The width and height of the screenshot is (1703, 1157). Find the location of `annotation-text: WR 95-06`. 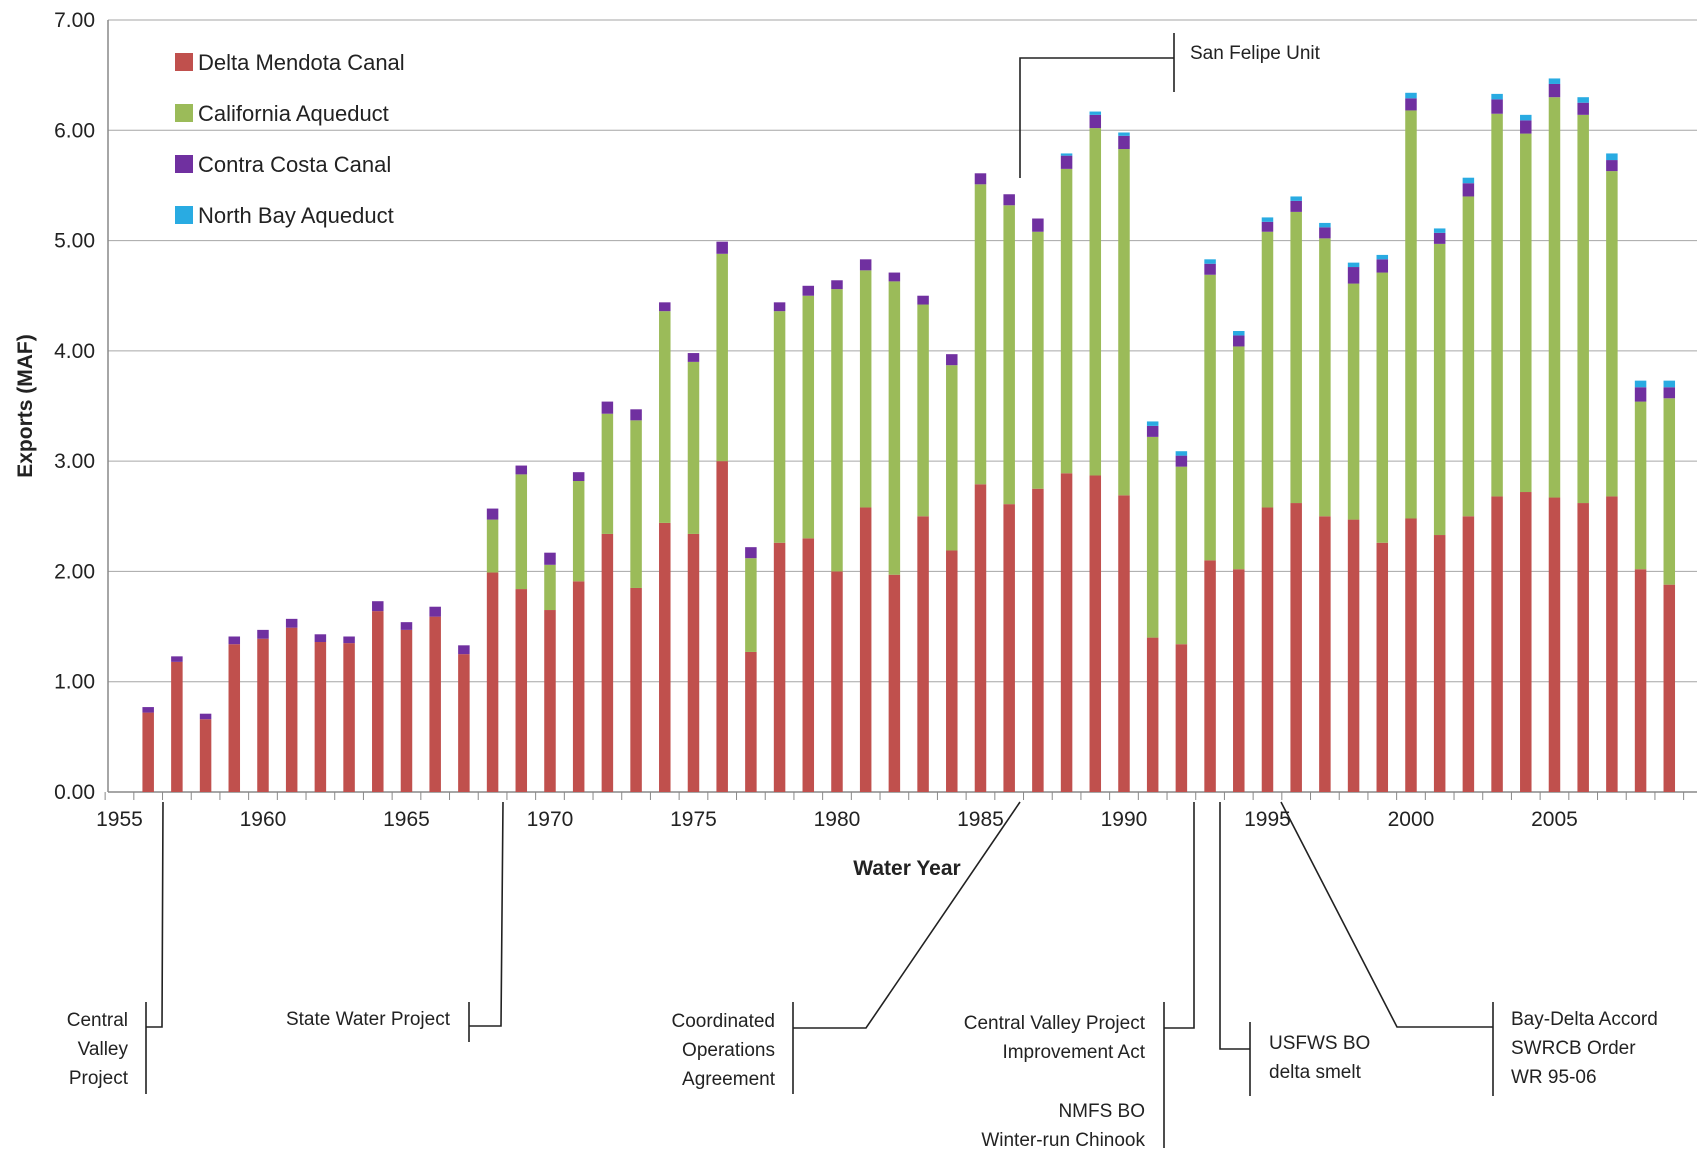

annotation-text: WR 95-06 is located at coordinates (1554, 1077).